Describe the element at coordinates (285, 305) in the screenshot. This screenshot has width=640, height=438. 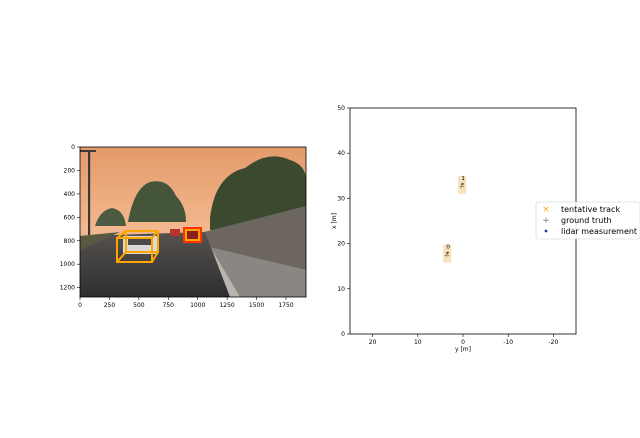
I see `camera-x-tick-label: 1750` at that location.